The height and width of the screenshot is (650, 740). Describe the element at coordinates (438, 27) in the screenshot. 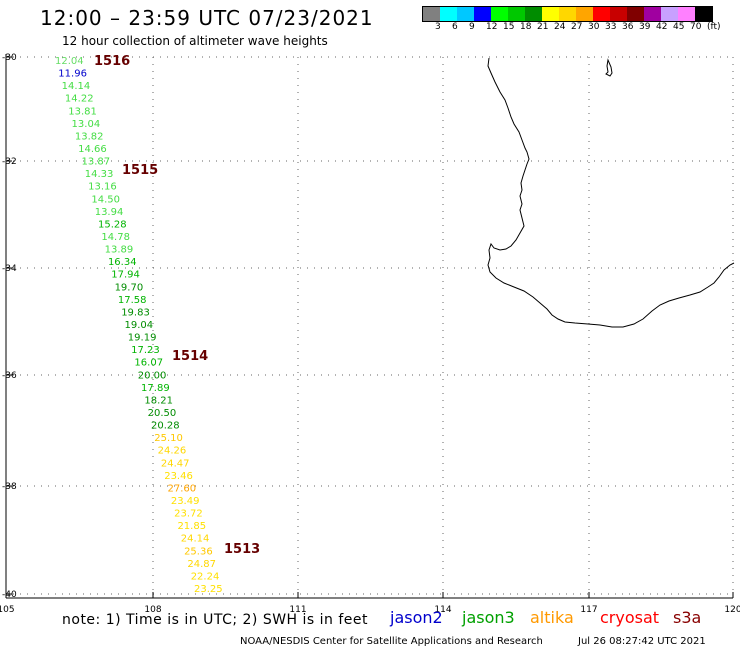

I see `color-scale-label: 3` at that location.